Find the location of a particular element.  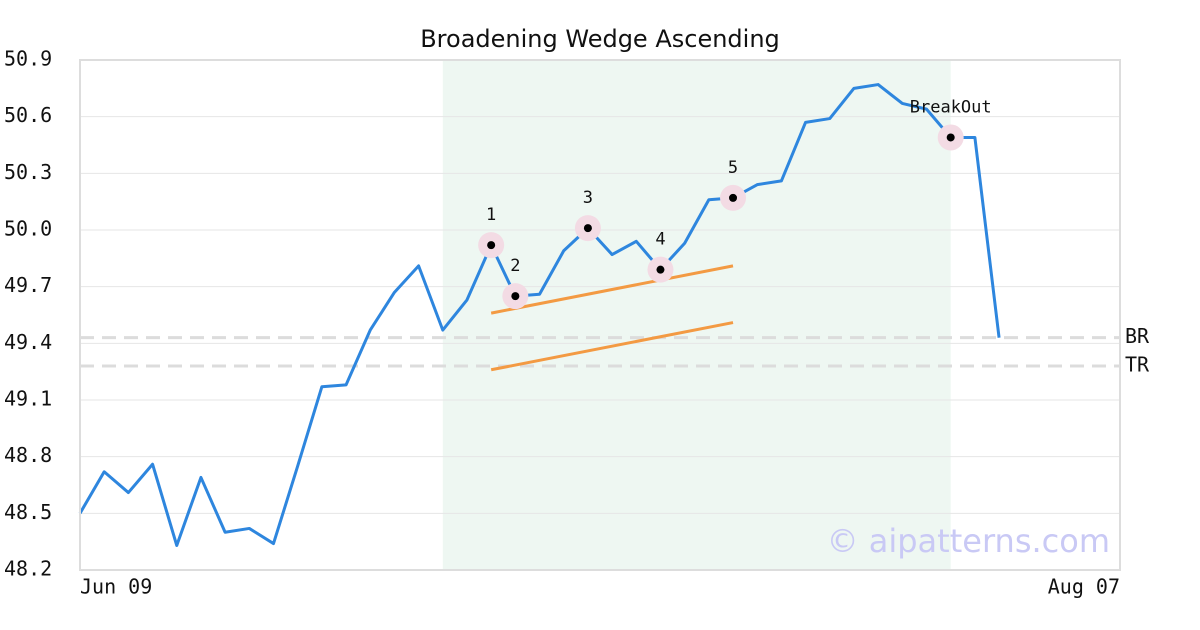

point-label: 4 is located at coordinates (660, 240).